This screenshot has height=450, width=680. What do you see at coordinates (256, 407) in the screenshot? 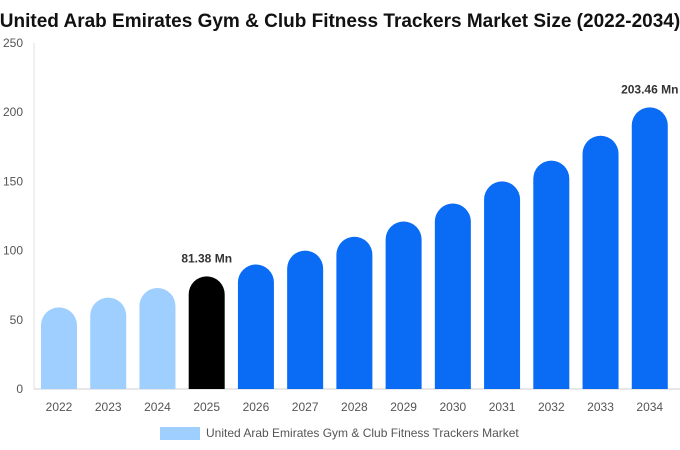
I see `x-tick-label: 2026` at bounding box center [256, 407].